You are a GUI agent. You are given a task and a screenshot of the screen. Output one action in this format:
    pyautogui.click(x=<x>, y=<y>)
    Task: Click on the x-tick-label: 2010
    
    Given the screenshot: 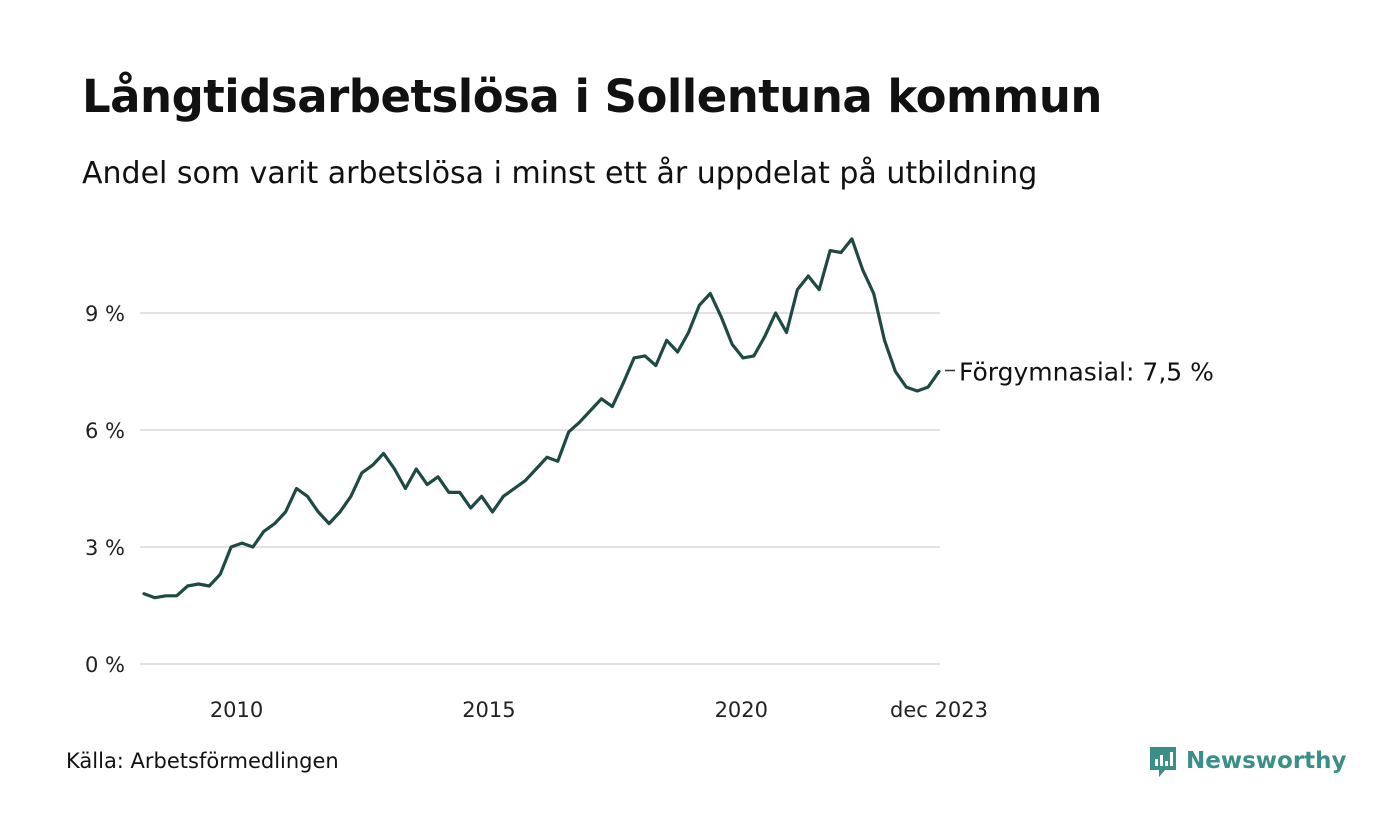 What is the action you would take?
    pyautogui.click(x=236, y=710)
    